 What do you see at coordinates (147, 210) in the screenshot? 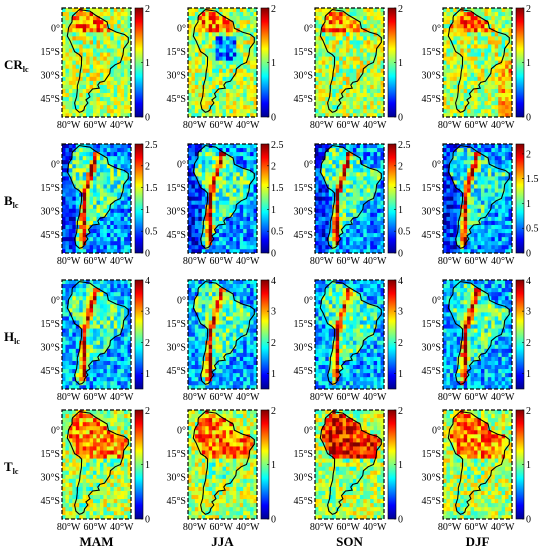
I see `colorbar-tick-label: 1` at bounding box center [147, 210].